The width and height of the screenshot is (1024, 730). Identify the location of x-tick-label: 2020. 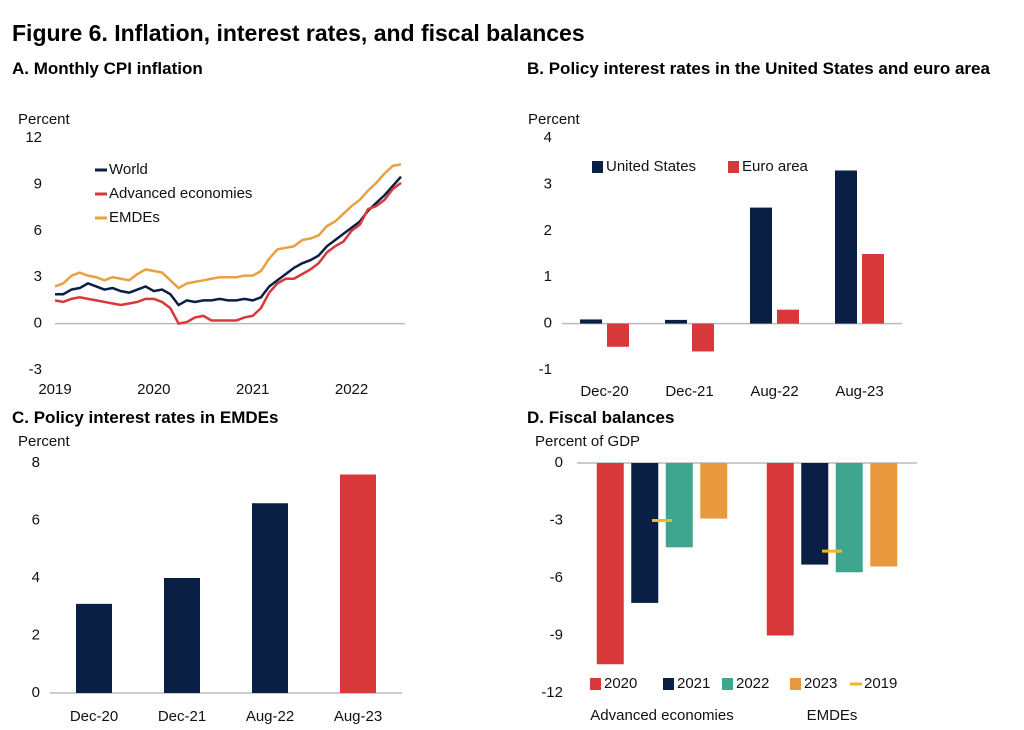
(153, 389).